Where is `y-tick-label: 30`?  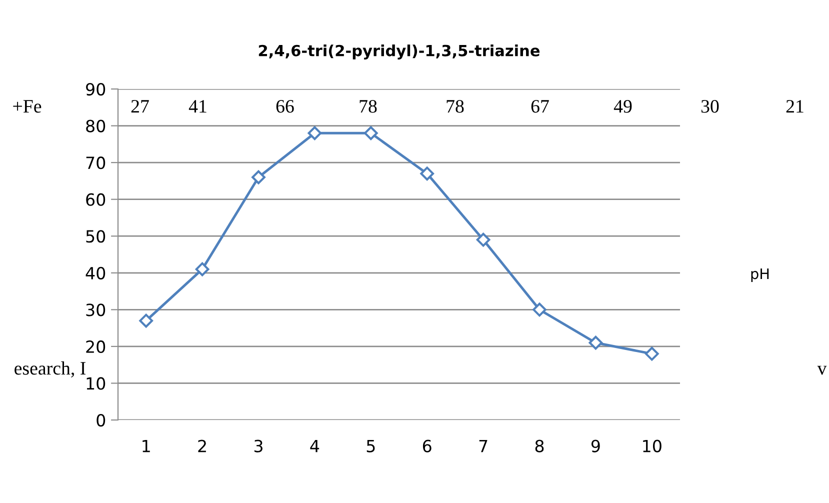
y-tick-label: 30 is located at coordinates (96, 310).